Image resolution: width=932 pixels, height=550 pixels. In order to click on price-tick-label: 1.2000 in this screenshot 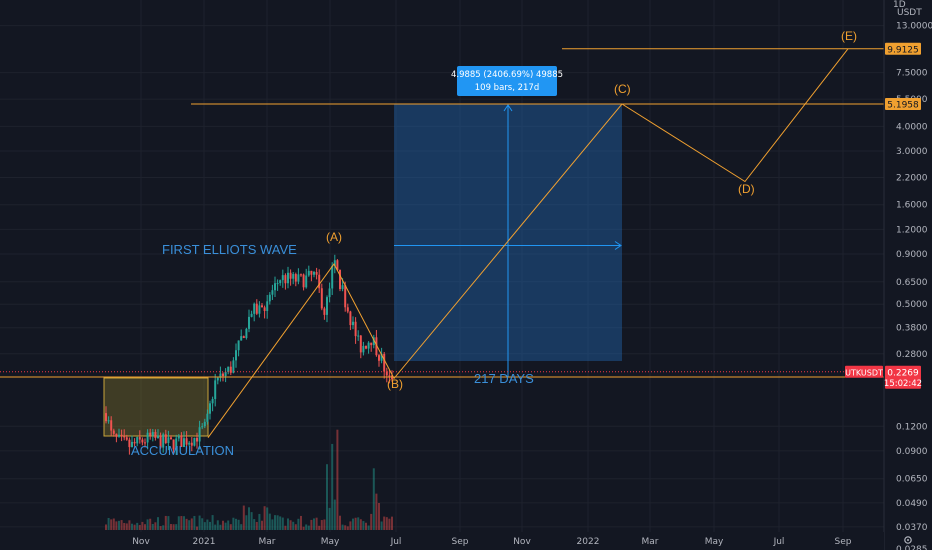, I will do `click(912, 230)`.